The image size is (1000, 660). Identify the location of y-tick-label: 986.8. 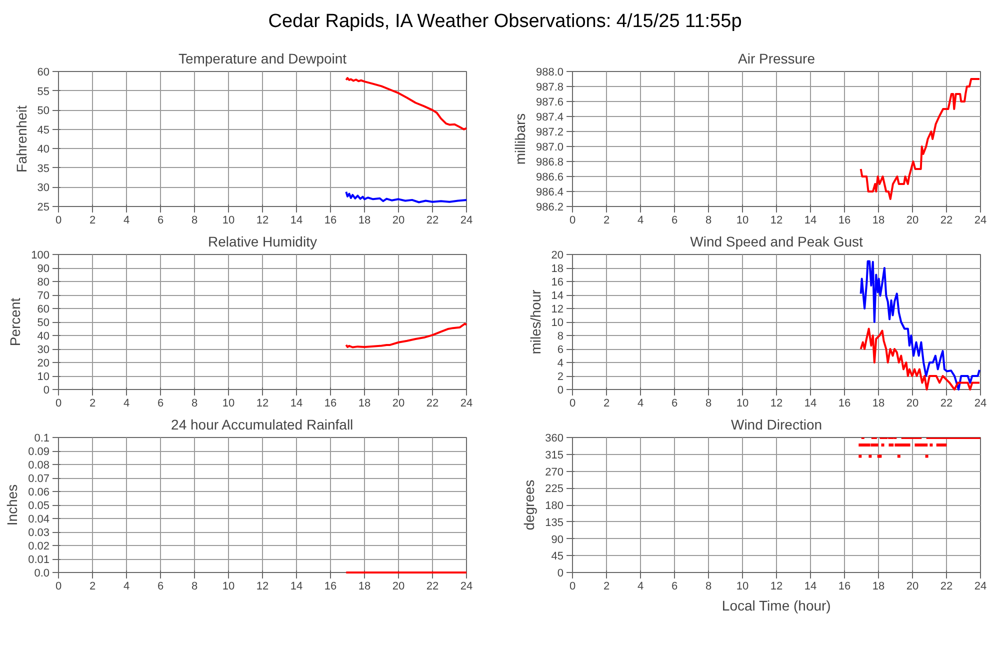
(550, 162).